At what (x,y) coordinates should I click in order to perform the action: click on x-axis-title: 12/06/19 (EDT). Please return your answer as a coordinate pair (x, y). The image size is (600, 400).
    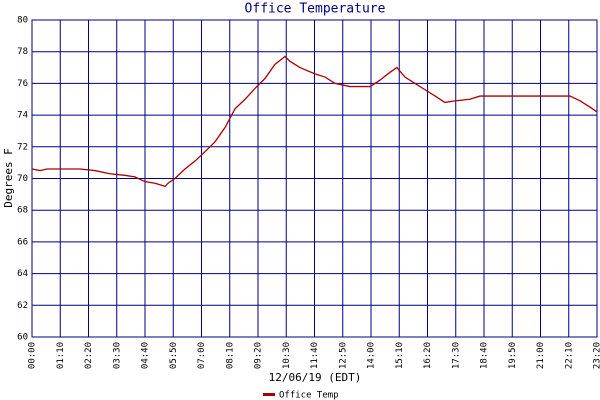
    Looking at the image, I should click on (315, 377).